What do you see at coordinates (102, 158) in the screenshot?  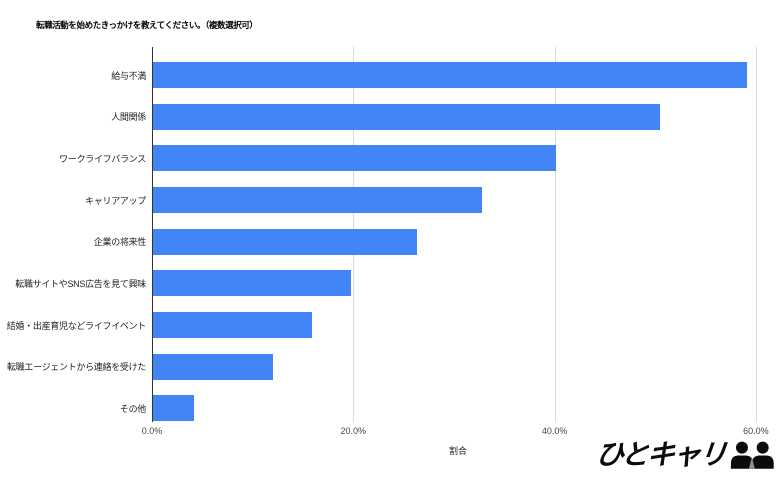 I see `category-label: ワークライフバランス` at bounding box center [102, 158].